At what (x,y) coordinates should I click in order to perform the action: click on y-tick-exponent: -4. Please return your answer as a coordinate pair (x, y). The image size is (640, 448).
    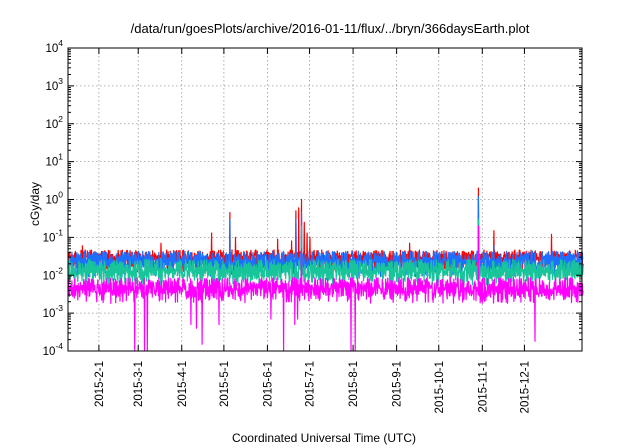
    Looking at the image, I should click on (59, 346).